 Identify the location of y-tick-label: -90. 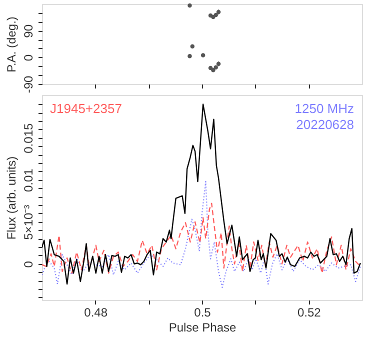
(29, 85).